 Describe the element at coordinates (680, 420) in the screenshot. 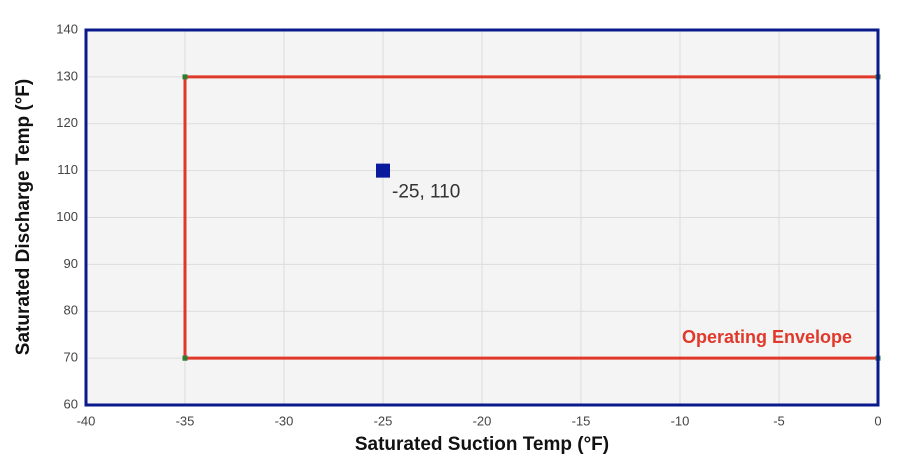

I see `x-tick-label: -10` at that location.